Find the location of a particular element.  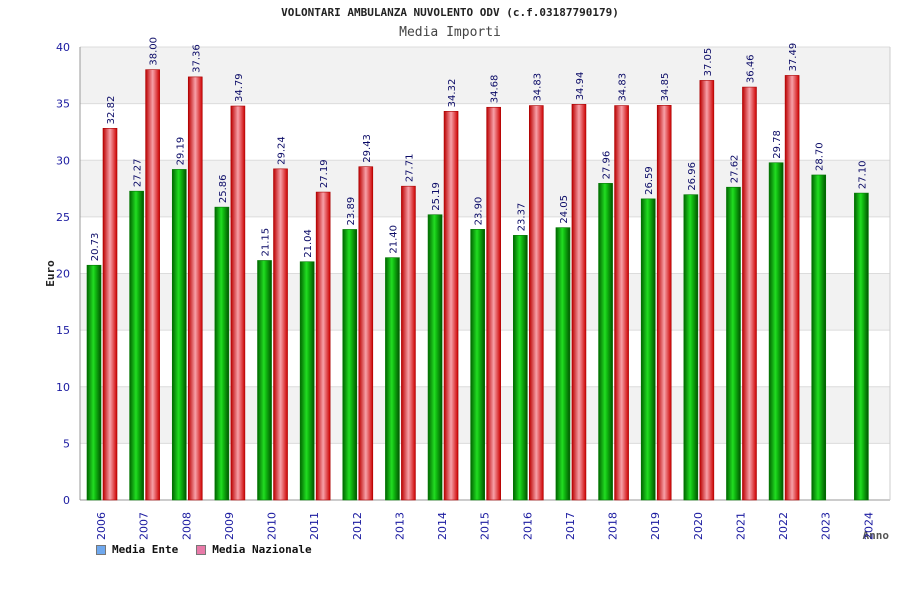

y-axis-label: Euro is located at coordinates (50, 273).